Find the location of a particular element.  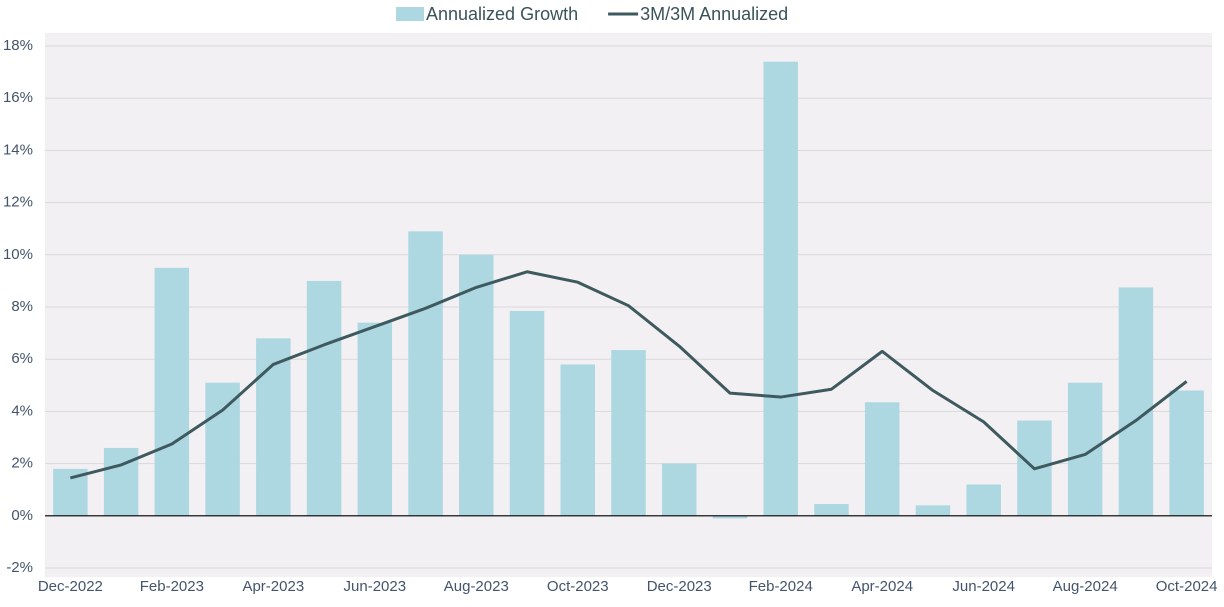

y-tick-label: 0% is located at coordinates (22, 515).